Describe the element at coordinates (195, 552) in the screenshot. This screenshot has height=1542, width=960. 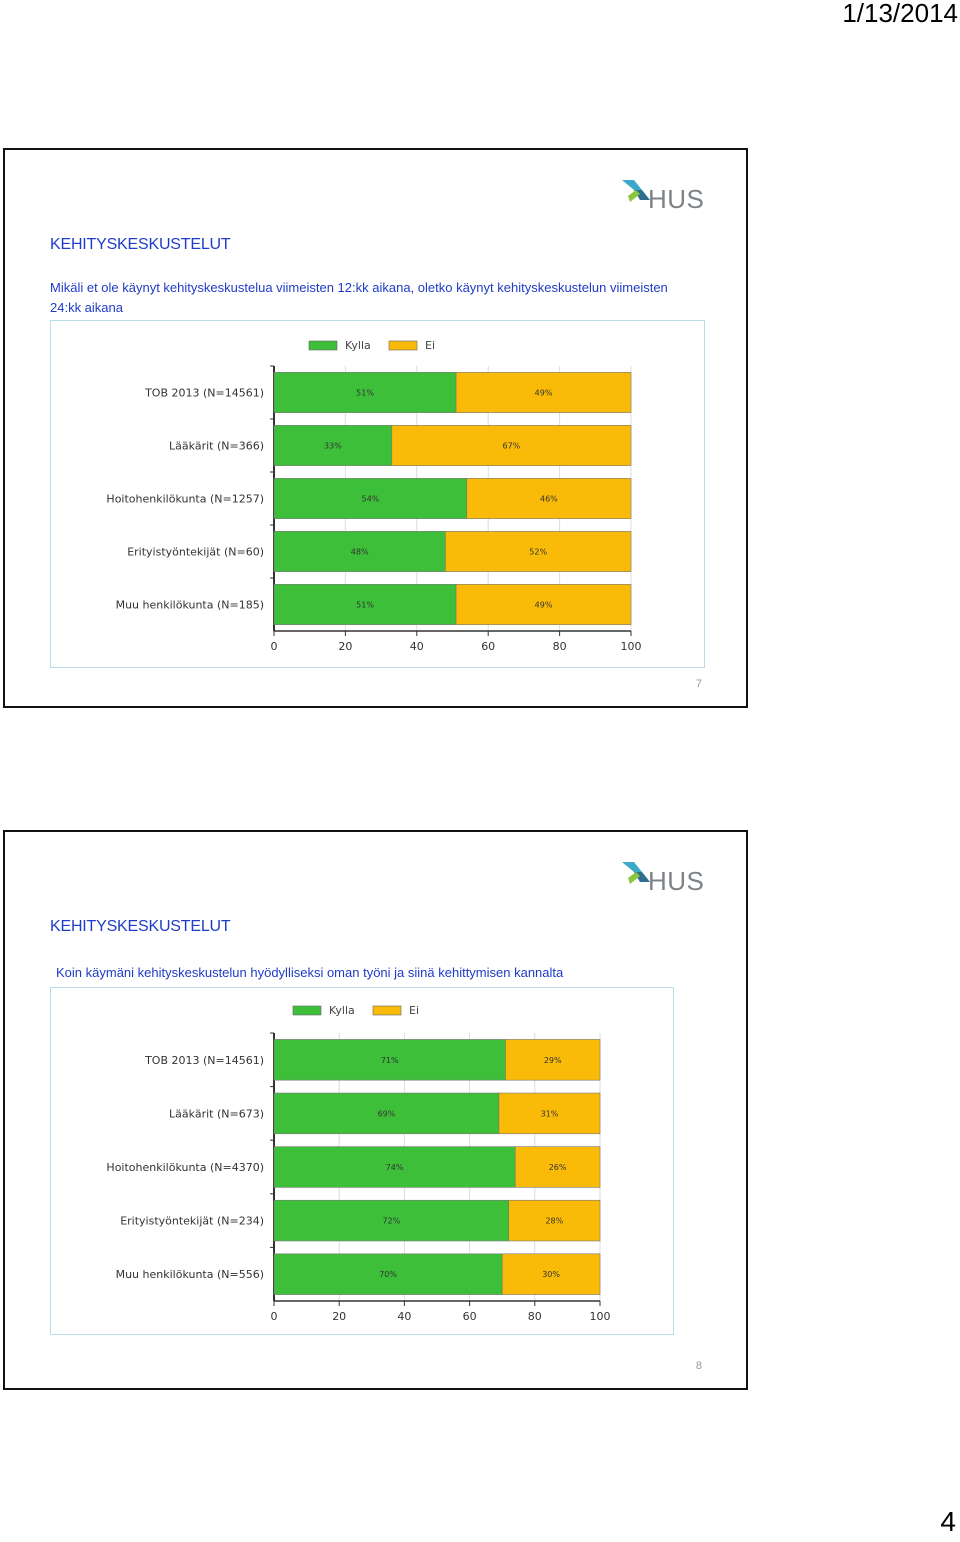
I see `category-label: Erityistyöntekijät (N=60)` at that location.